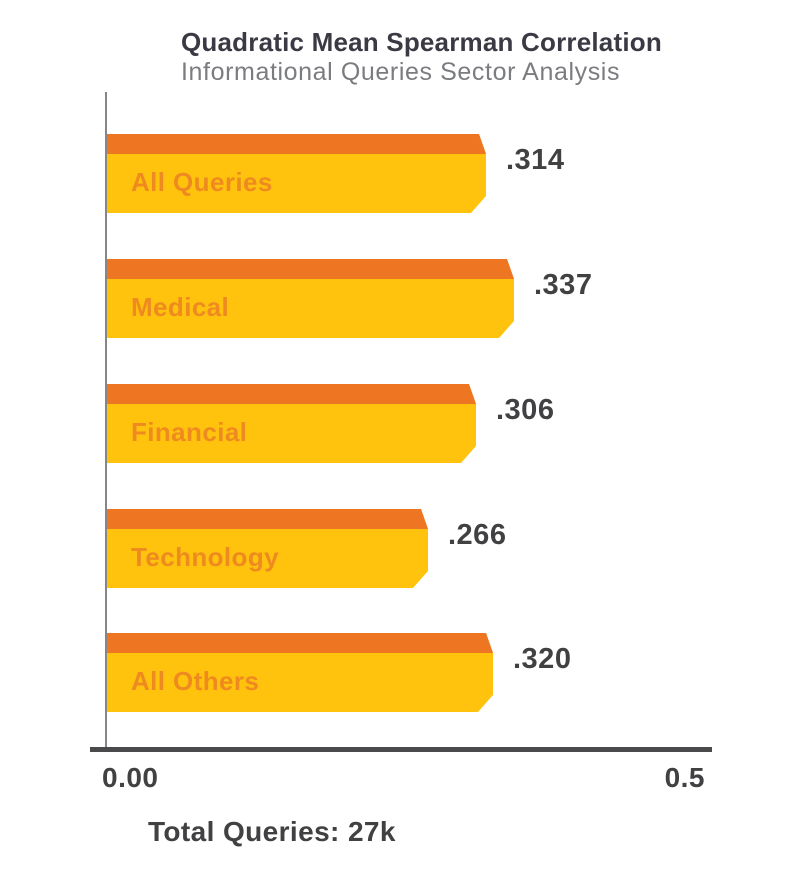 The width and height of the screenshot is (800, 890). I want to click on x-tick-label-max: 0.5, so click(684, 777).